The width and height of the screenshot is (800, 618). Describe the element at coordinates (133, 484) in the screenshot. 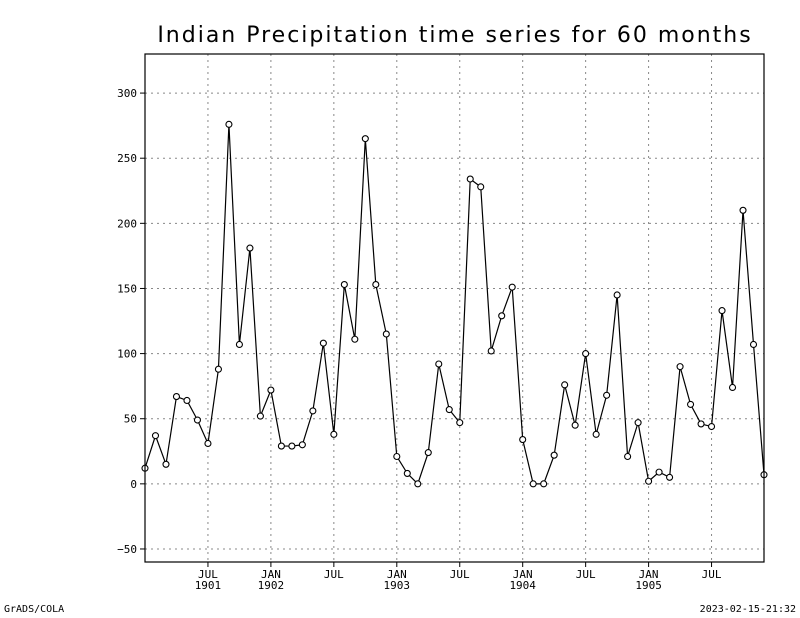

I see `y-tick-label: 0` at that location.